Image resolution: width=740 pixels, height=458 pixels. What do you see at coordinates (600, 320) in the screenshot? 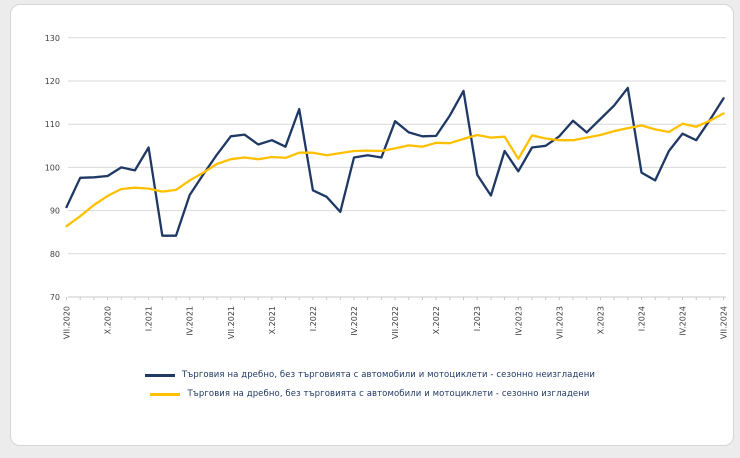
I see `x-axis-tick-label: X.2023` at bounding box center [600, 320].